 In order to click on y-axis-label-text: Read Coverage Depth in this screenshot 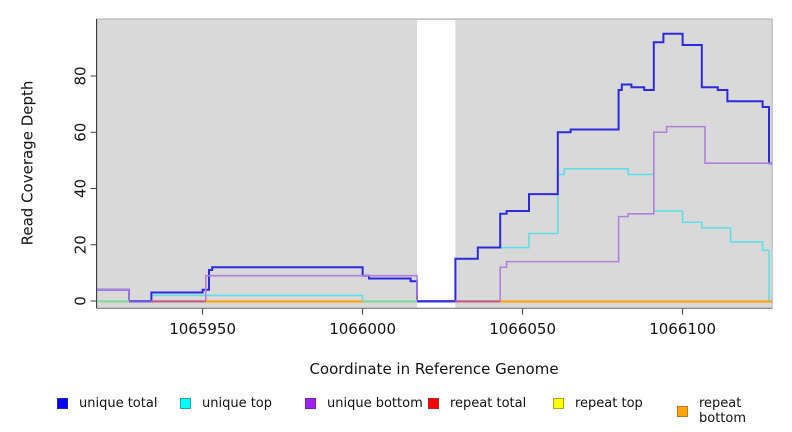, I will do `click(27, 163)`.